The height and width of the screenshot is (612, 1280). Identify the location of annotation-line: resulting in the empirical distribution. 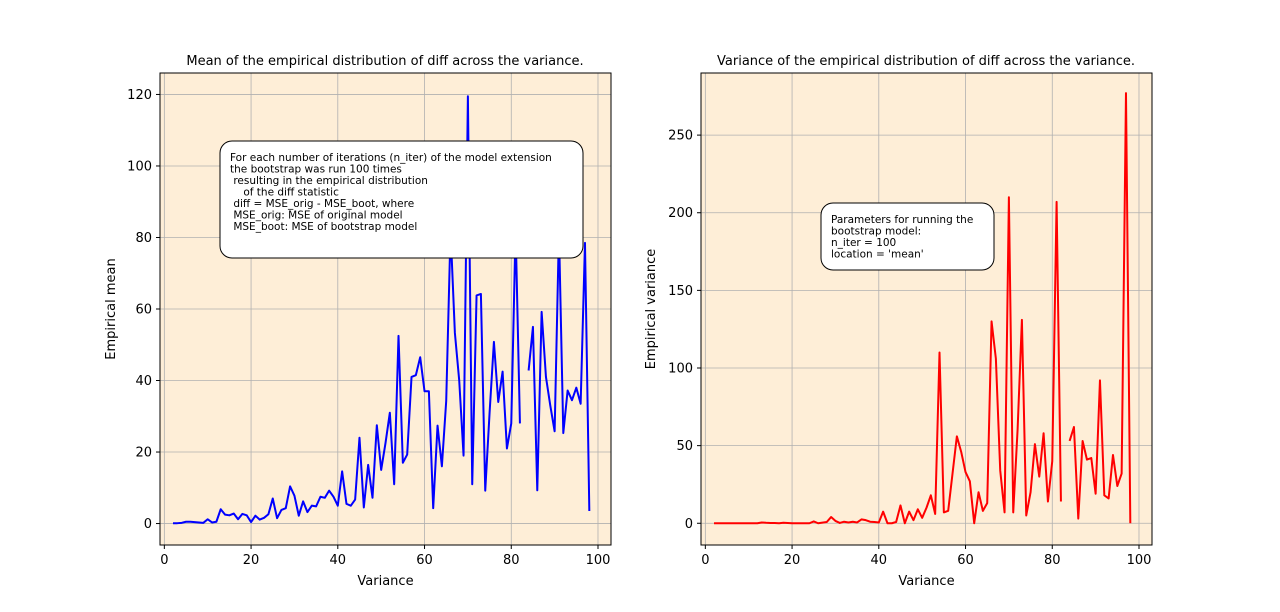
(329, 181).